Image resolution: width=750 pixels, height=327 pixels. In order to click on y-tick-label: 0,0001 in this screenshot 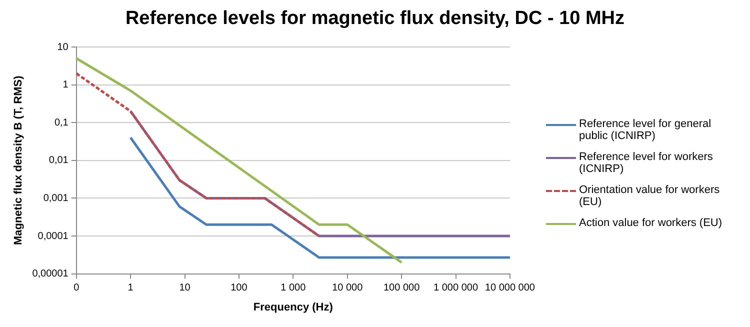, I will do `click(53, 236)`.